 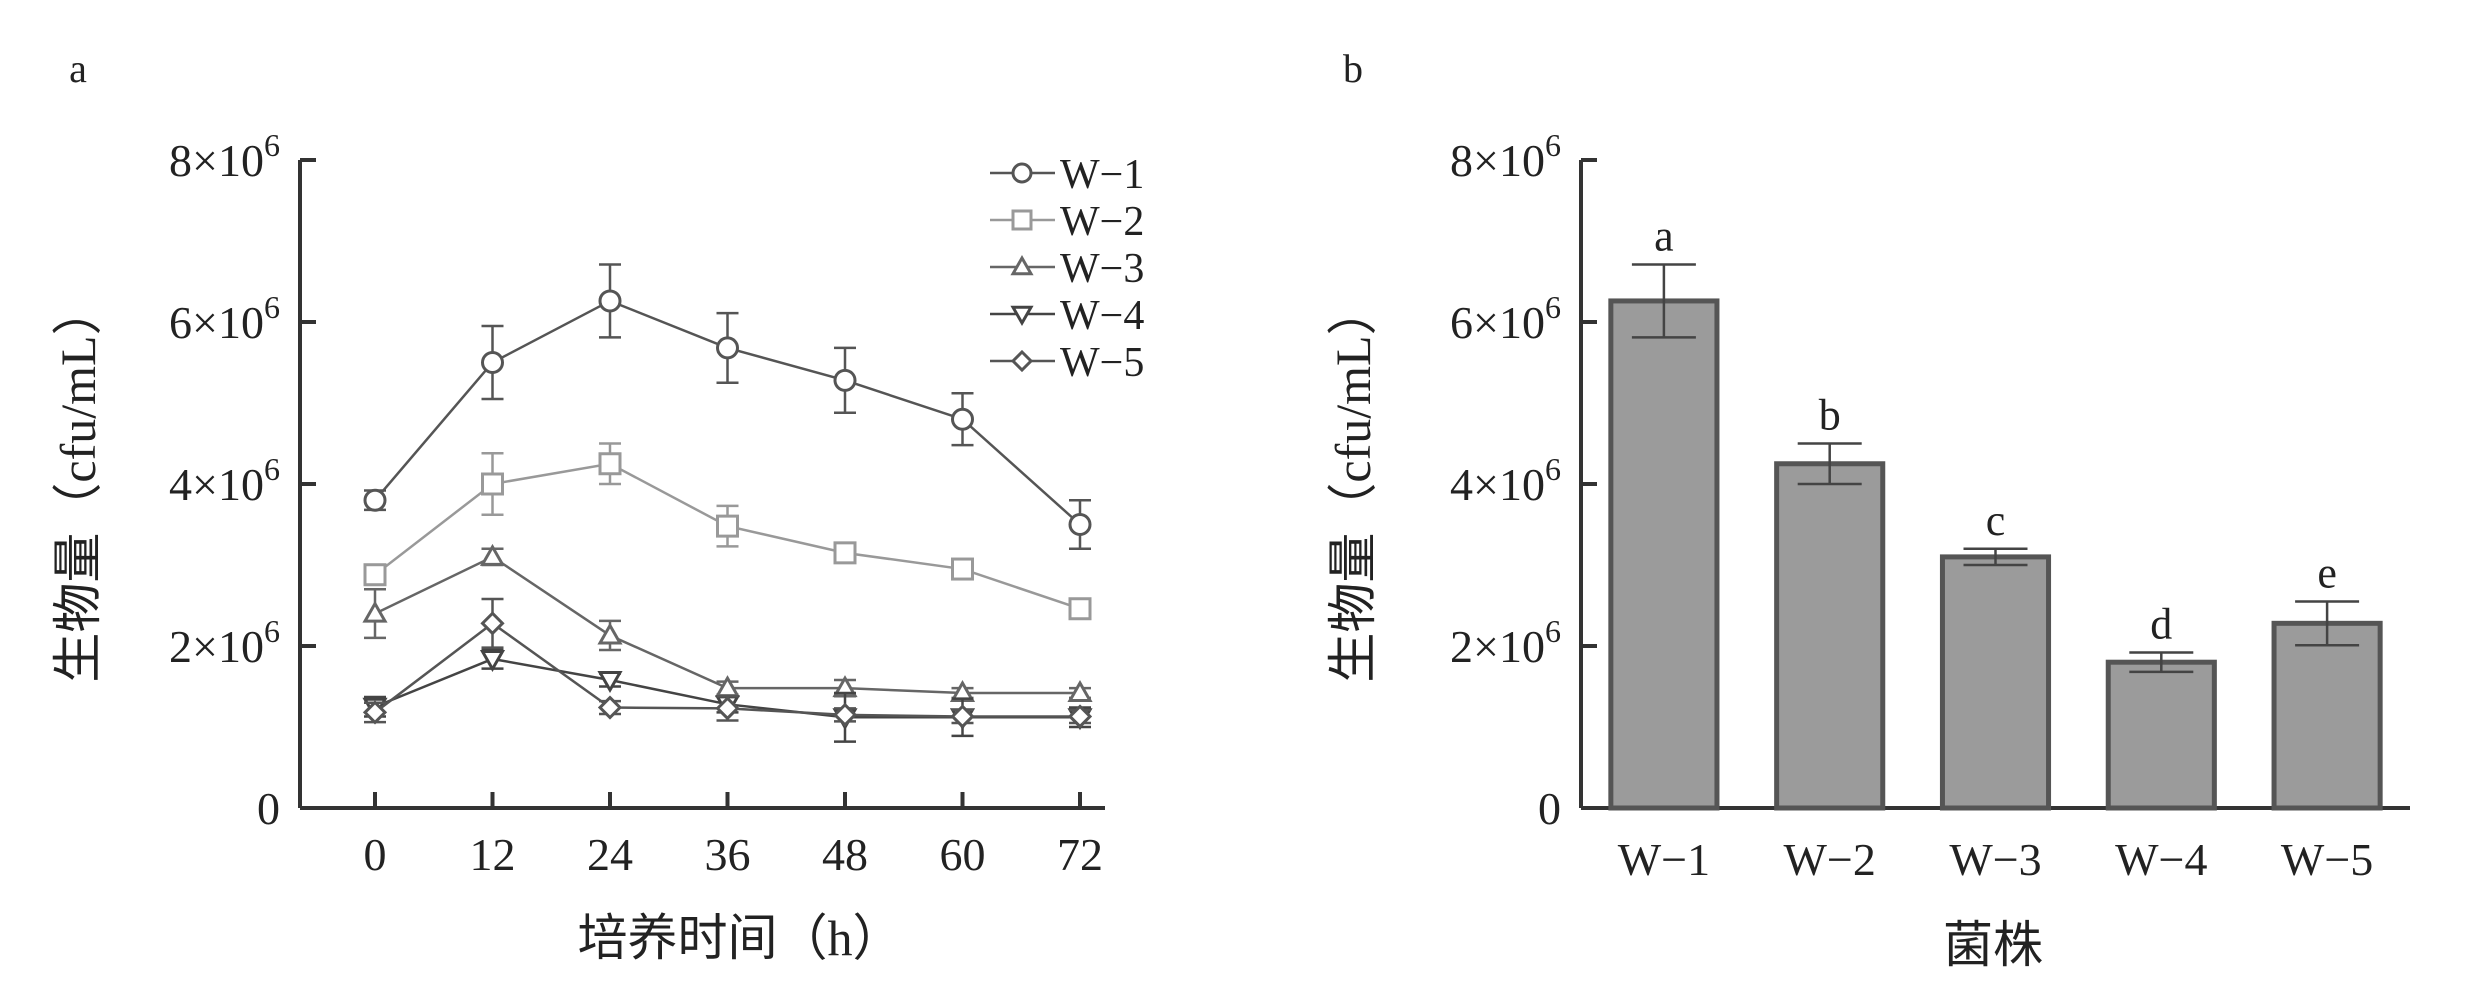 I want to click on x-tick-label: W−4, so click(x=2161, y=859).